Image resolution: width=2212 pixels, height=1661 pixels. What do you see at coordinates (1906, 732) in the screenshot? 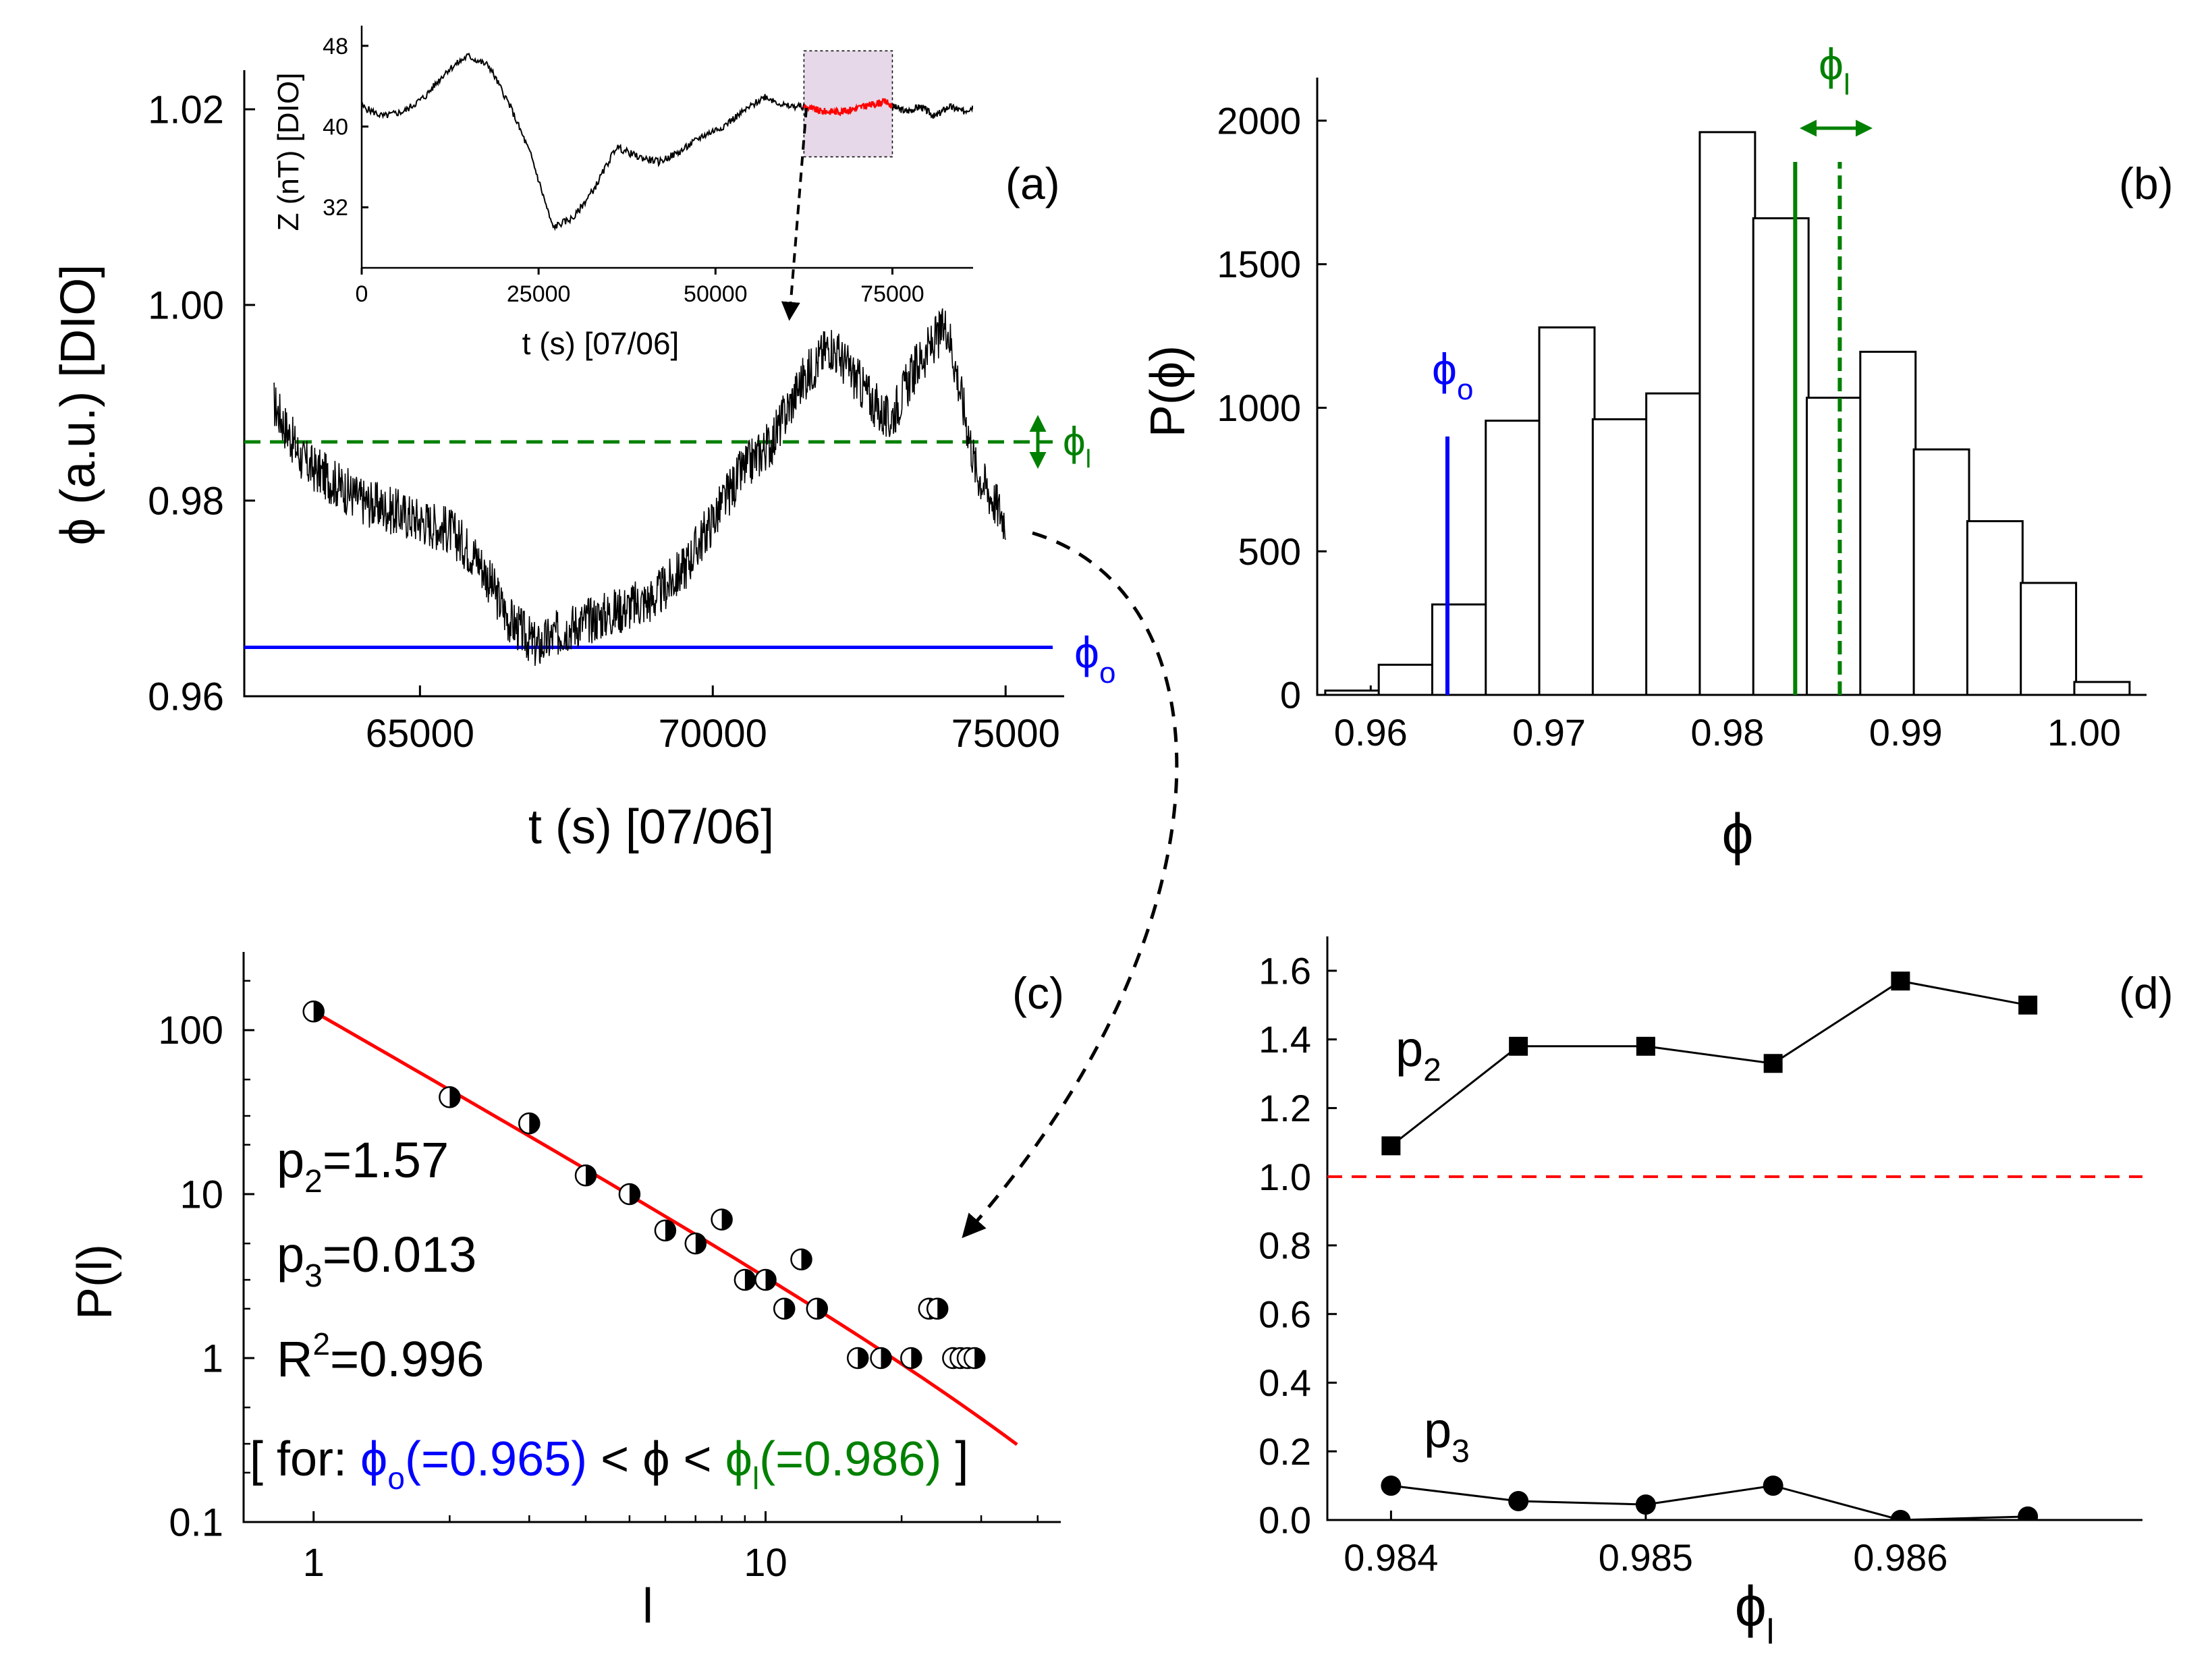
I see `x-tick-label: 0.99` at bounding box center [1906, 732].